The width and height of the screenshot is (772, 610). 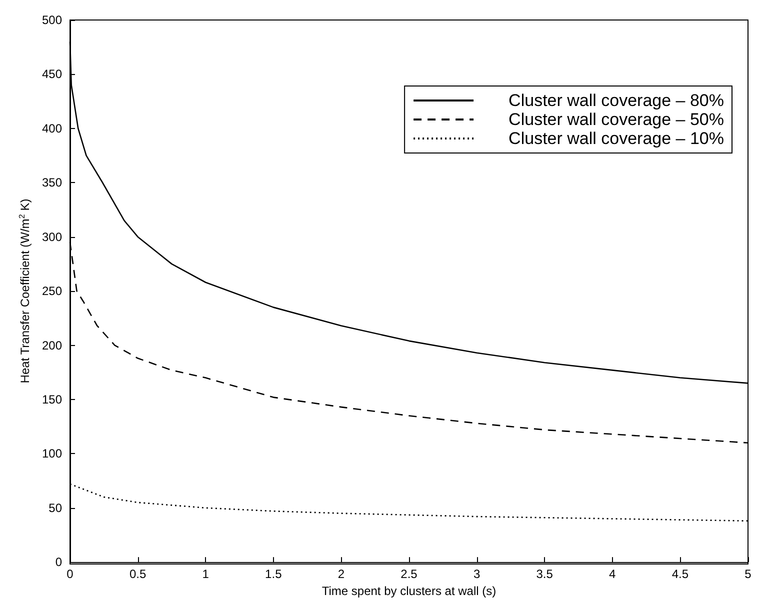 I want to click on y-tick-label: 100, so click(x=52, y=453).